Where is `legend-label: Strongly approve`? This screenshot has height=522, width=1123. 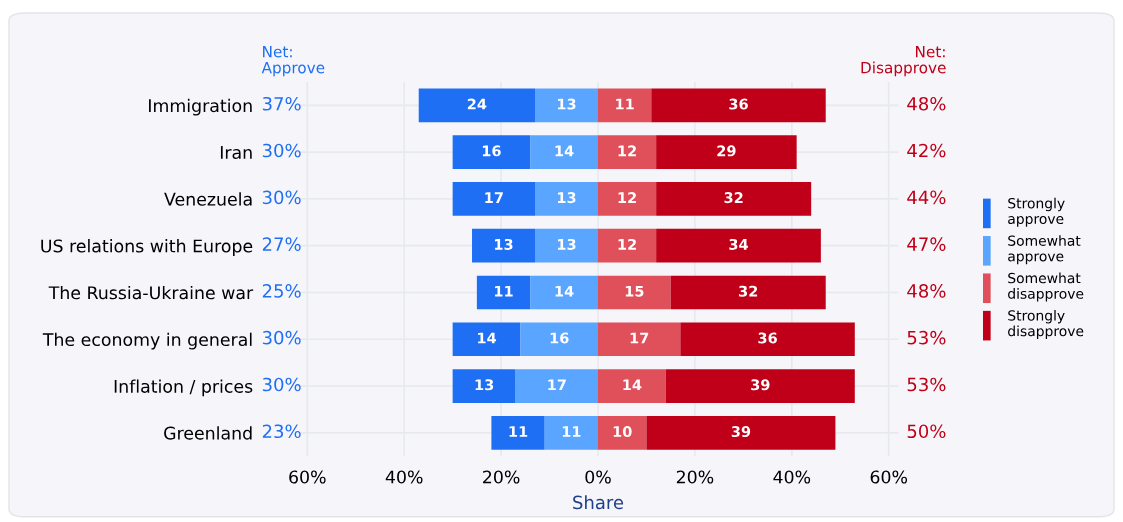 legend-label: Strongly approve is located at coordinates (1036, 212).